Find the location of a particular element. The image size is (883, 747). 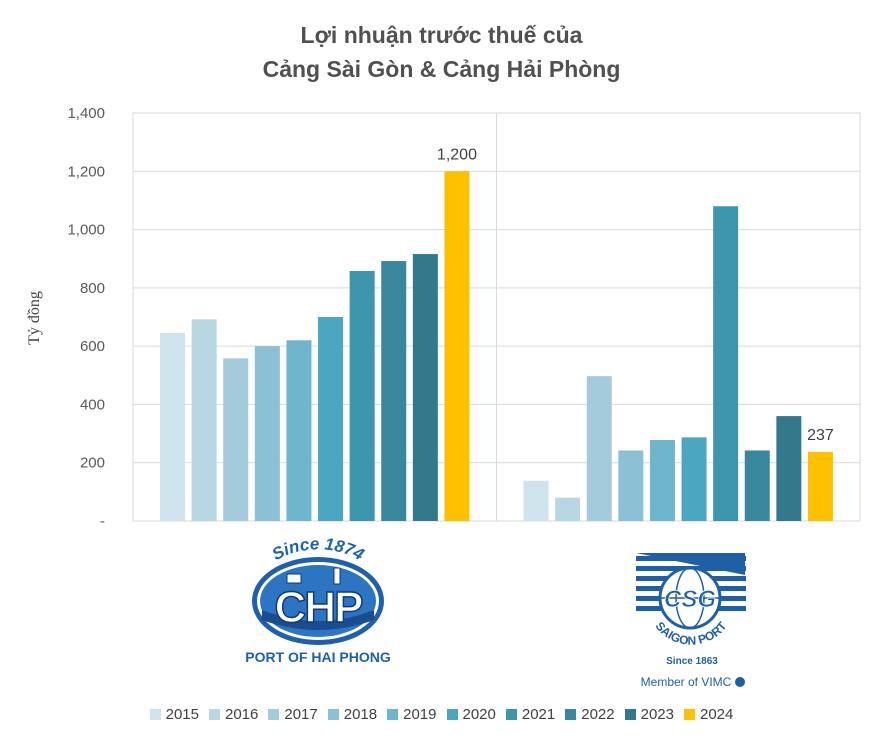

legend-item: 2020 is located at coordinates (471, 714).